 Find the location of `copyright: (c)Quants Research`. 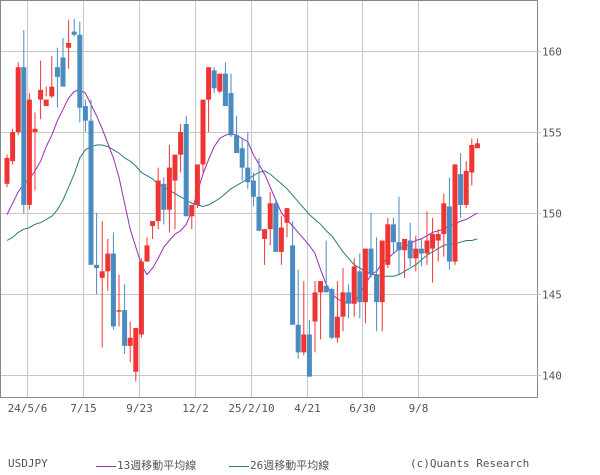

copyright: (c)Quants Research is located at coordinates (470, 463).